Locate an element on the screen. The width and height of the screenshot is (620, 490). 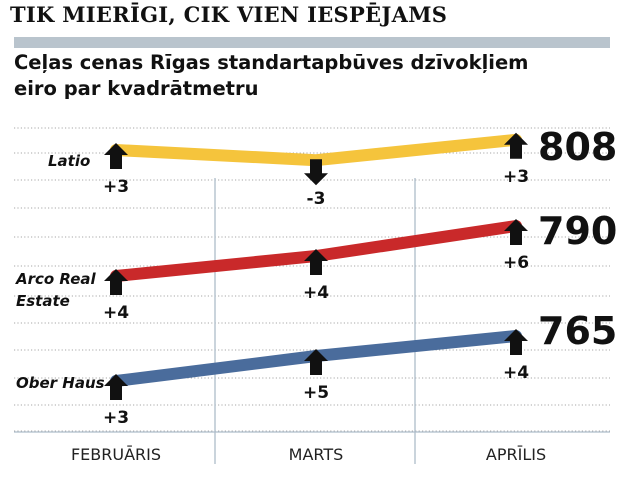
change-label: +5 is located at coordinates (316, 393).